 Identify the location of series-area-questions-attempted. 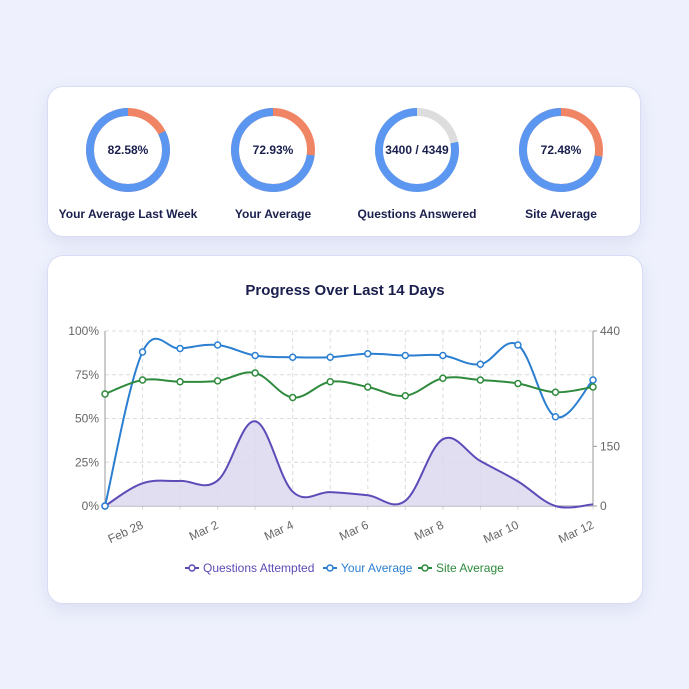
(349, 464).